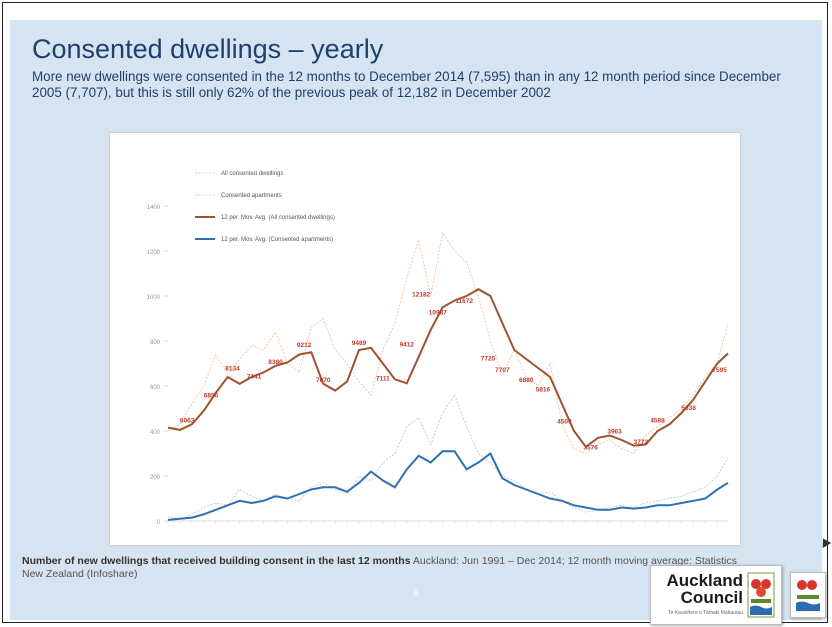  What do you see at coordinates (526, 380) in the screenshot?
I see `data-label: 6880` at bounding box center [526, 380].